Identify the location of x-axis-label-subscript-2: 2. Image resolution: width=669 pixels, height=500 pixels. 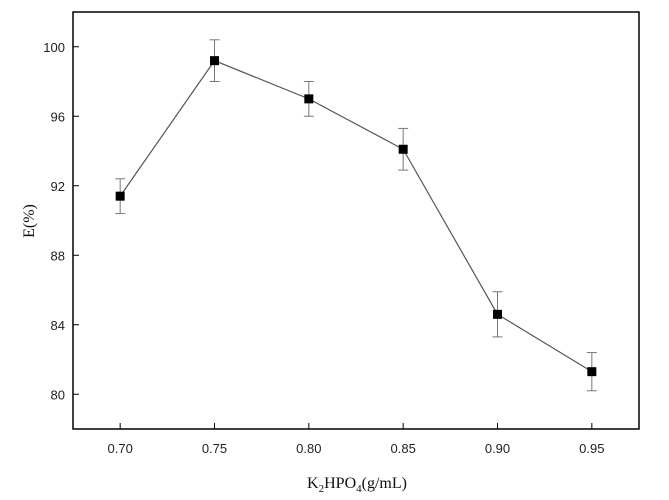
(322, 489).